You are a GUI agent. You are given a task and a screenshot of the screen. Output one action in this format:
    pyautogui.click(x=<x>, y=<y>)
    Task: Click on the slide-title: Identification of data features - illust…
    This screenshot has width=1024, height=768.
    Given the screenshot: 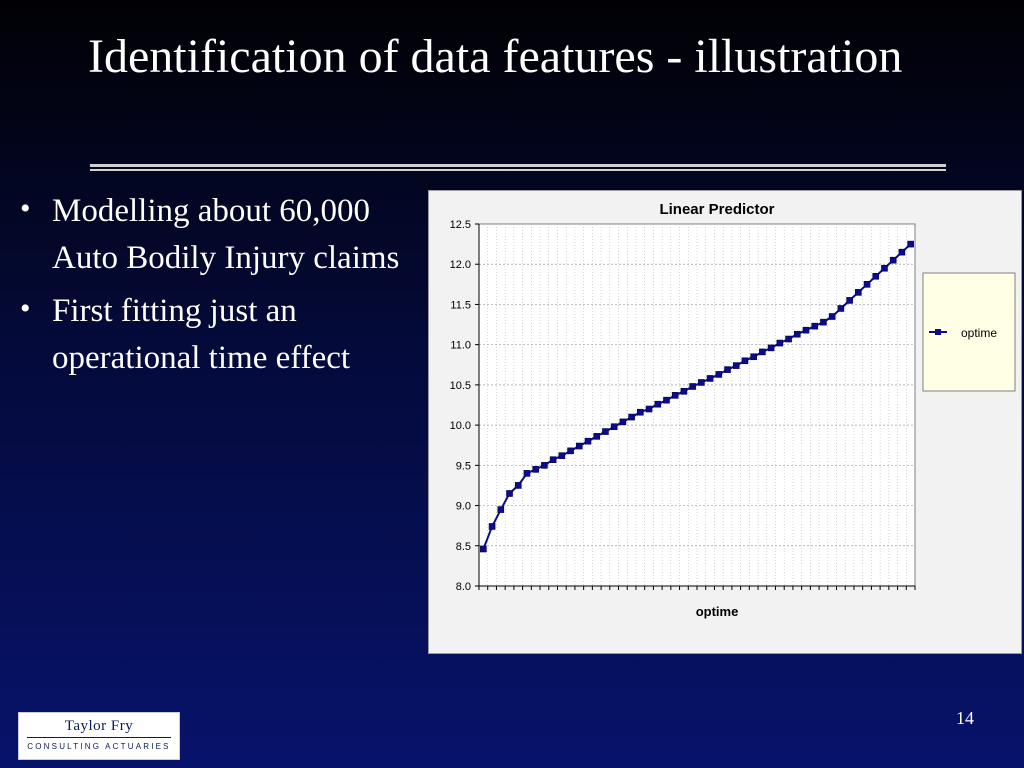 What is the action you would take?
    pyautogui.click(x=495, y=56)
    